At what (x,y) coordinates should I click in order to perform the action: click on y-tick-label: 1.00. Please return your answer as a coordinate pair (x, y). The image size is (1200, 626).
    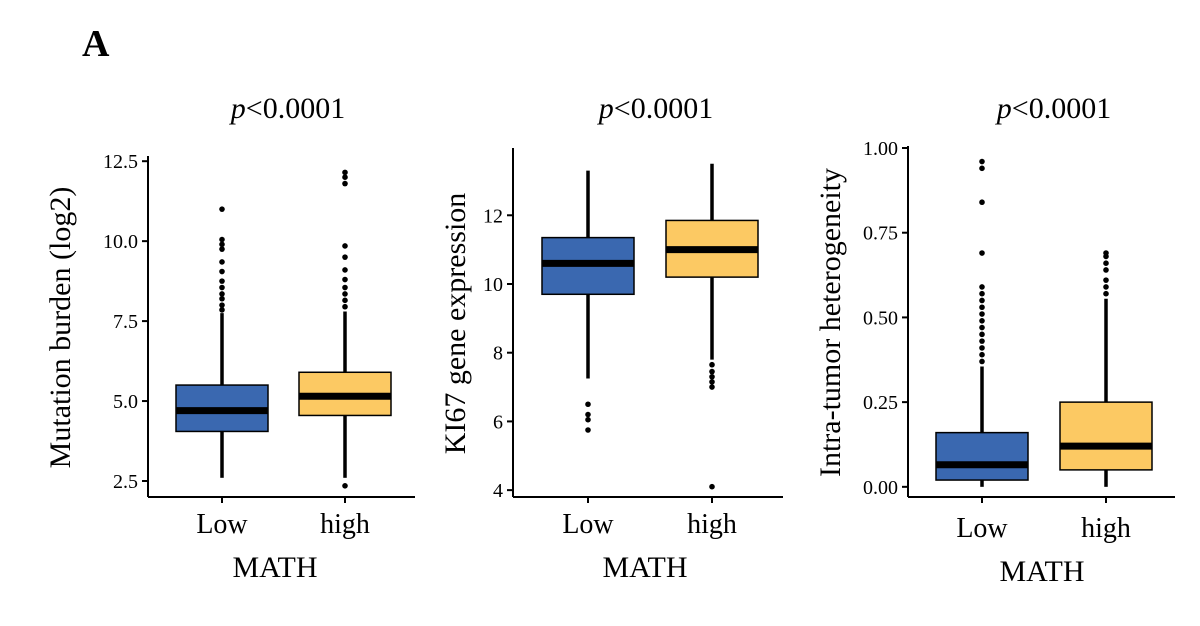
    Looking at the image, I should click on (880, 149).